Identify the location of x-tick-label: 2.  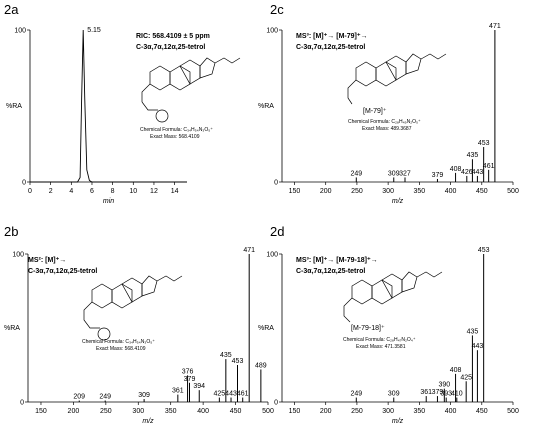
(51, 191).